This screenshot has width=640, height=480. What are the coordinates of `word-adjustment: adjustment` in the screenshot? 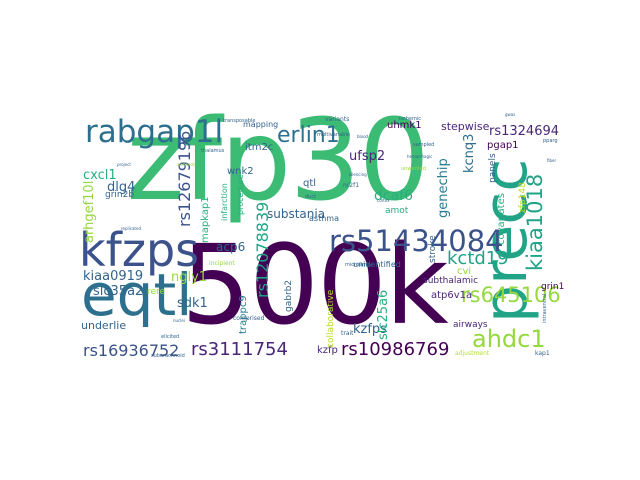 It's located at (472, 353).